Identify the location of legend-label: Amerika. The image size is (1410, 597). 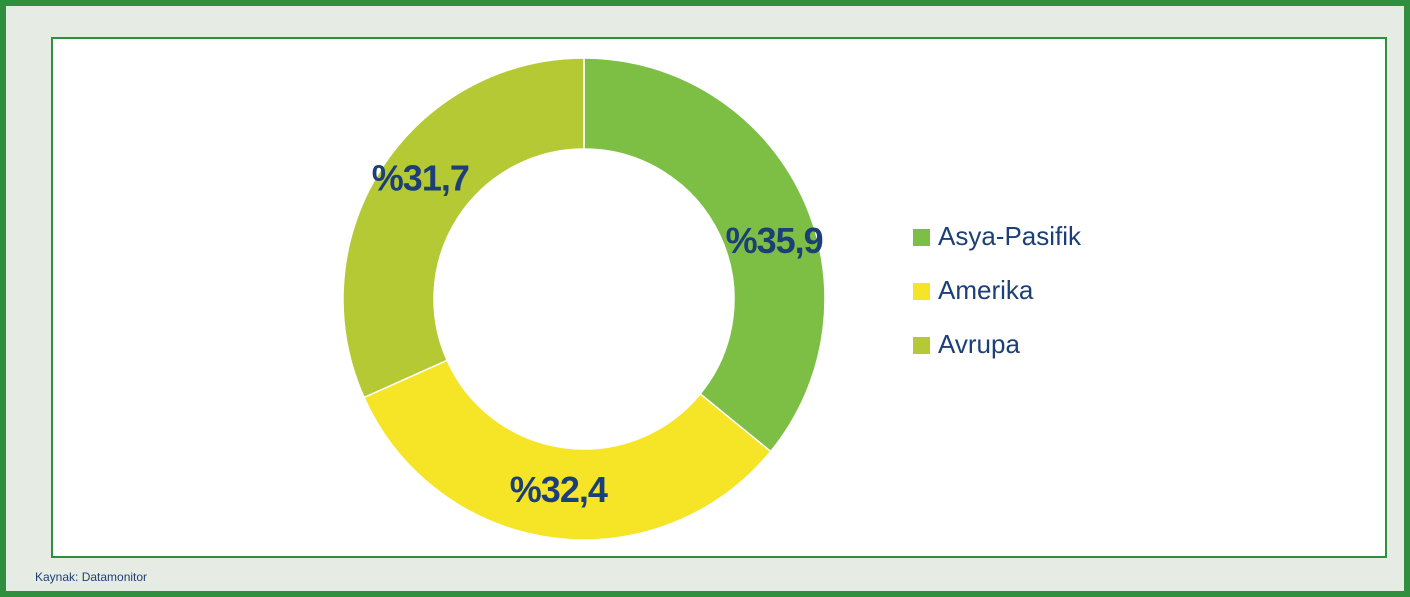
(986, 290).